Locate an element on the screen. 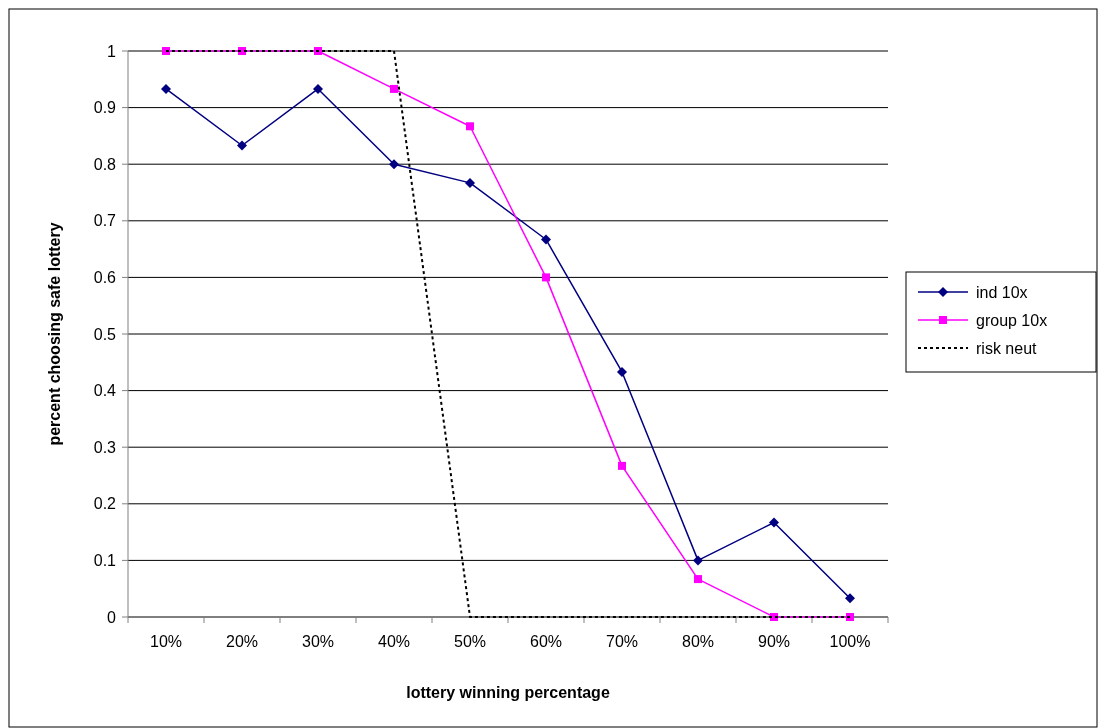  y-tick-label: 0.5 is located at coordinates (105, 334).